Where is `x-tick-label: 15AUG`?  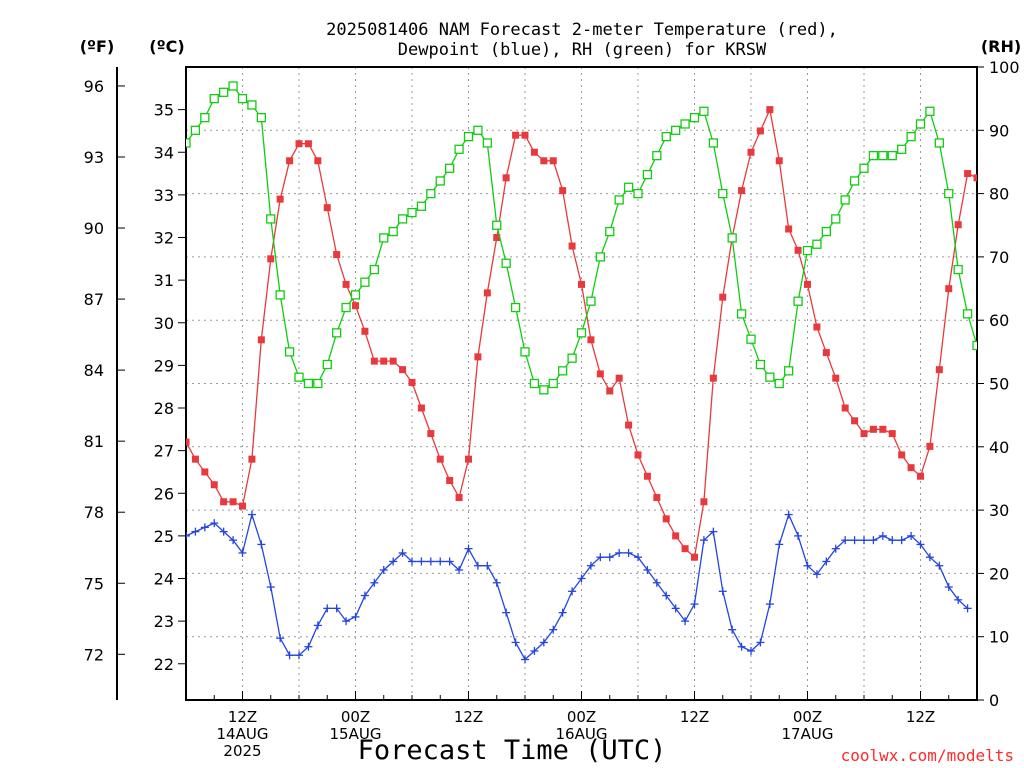
x-tick-label: 15AUG is located at coordinates (356, 734).